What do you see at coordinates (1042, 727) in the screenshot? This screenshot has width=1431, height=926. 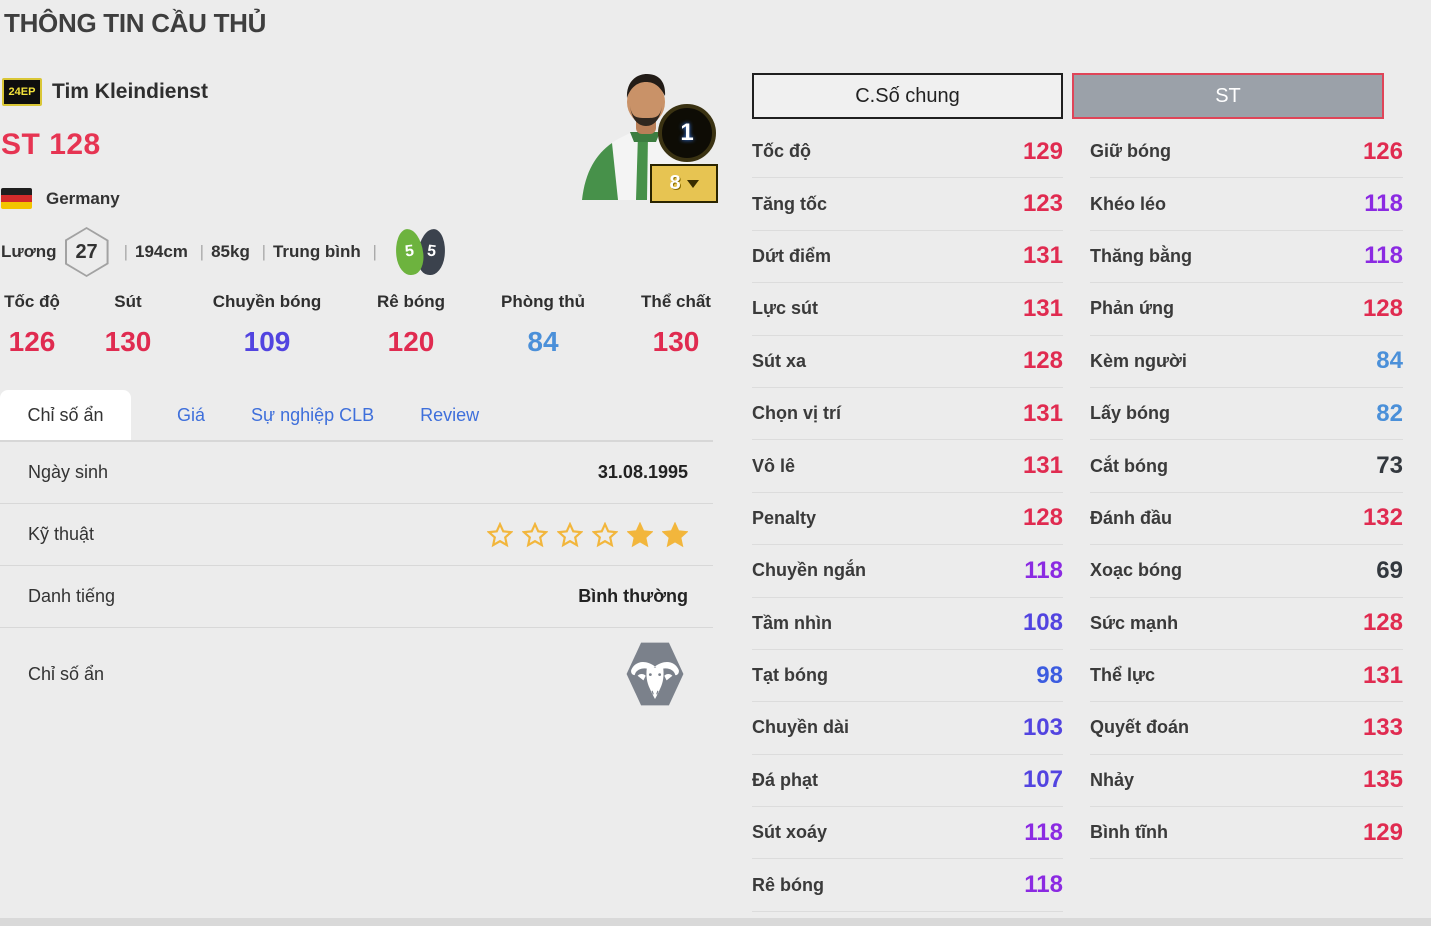 I see `stat-value: 103` at bounding box center [1042, 727].